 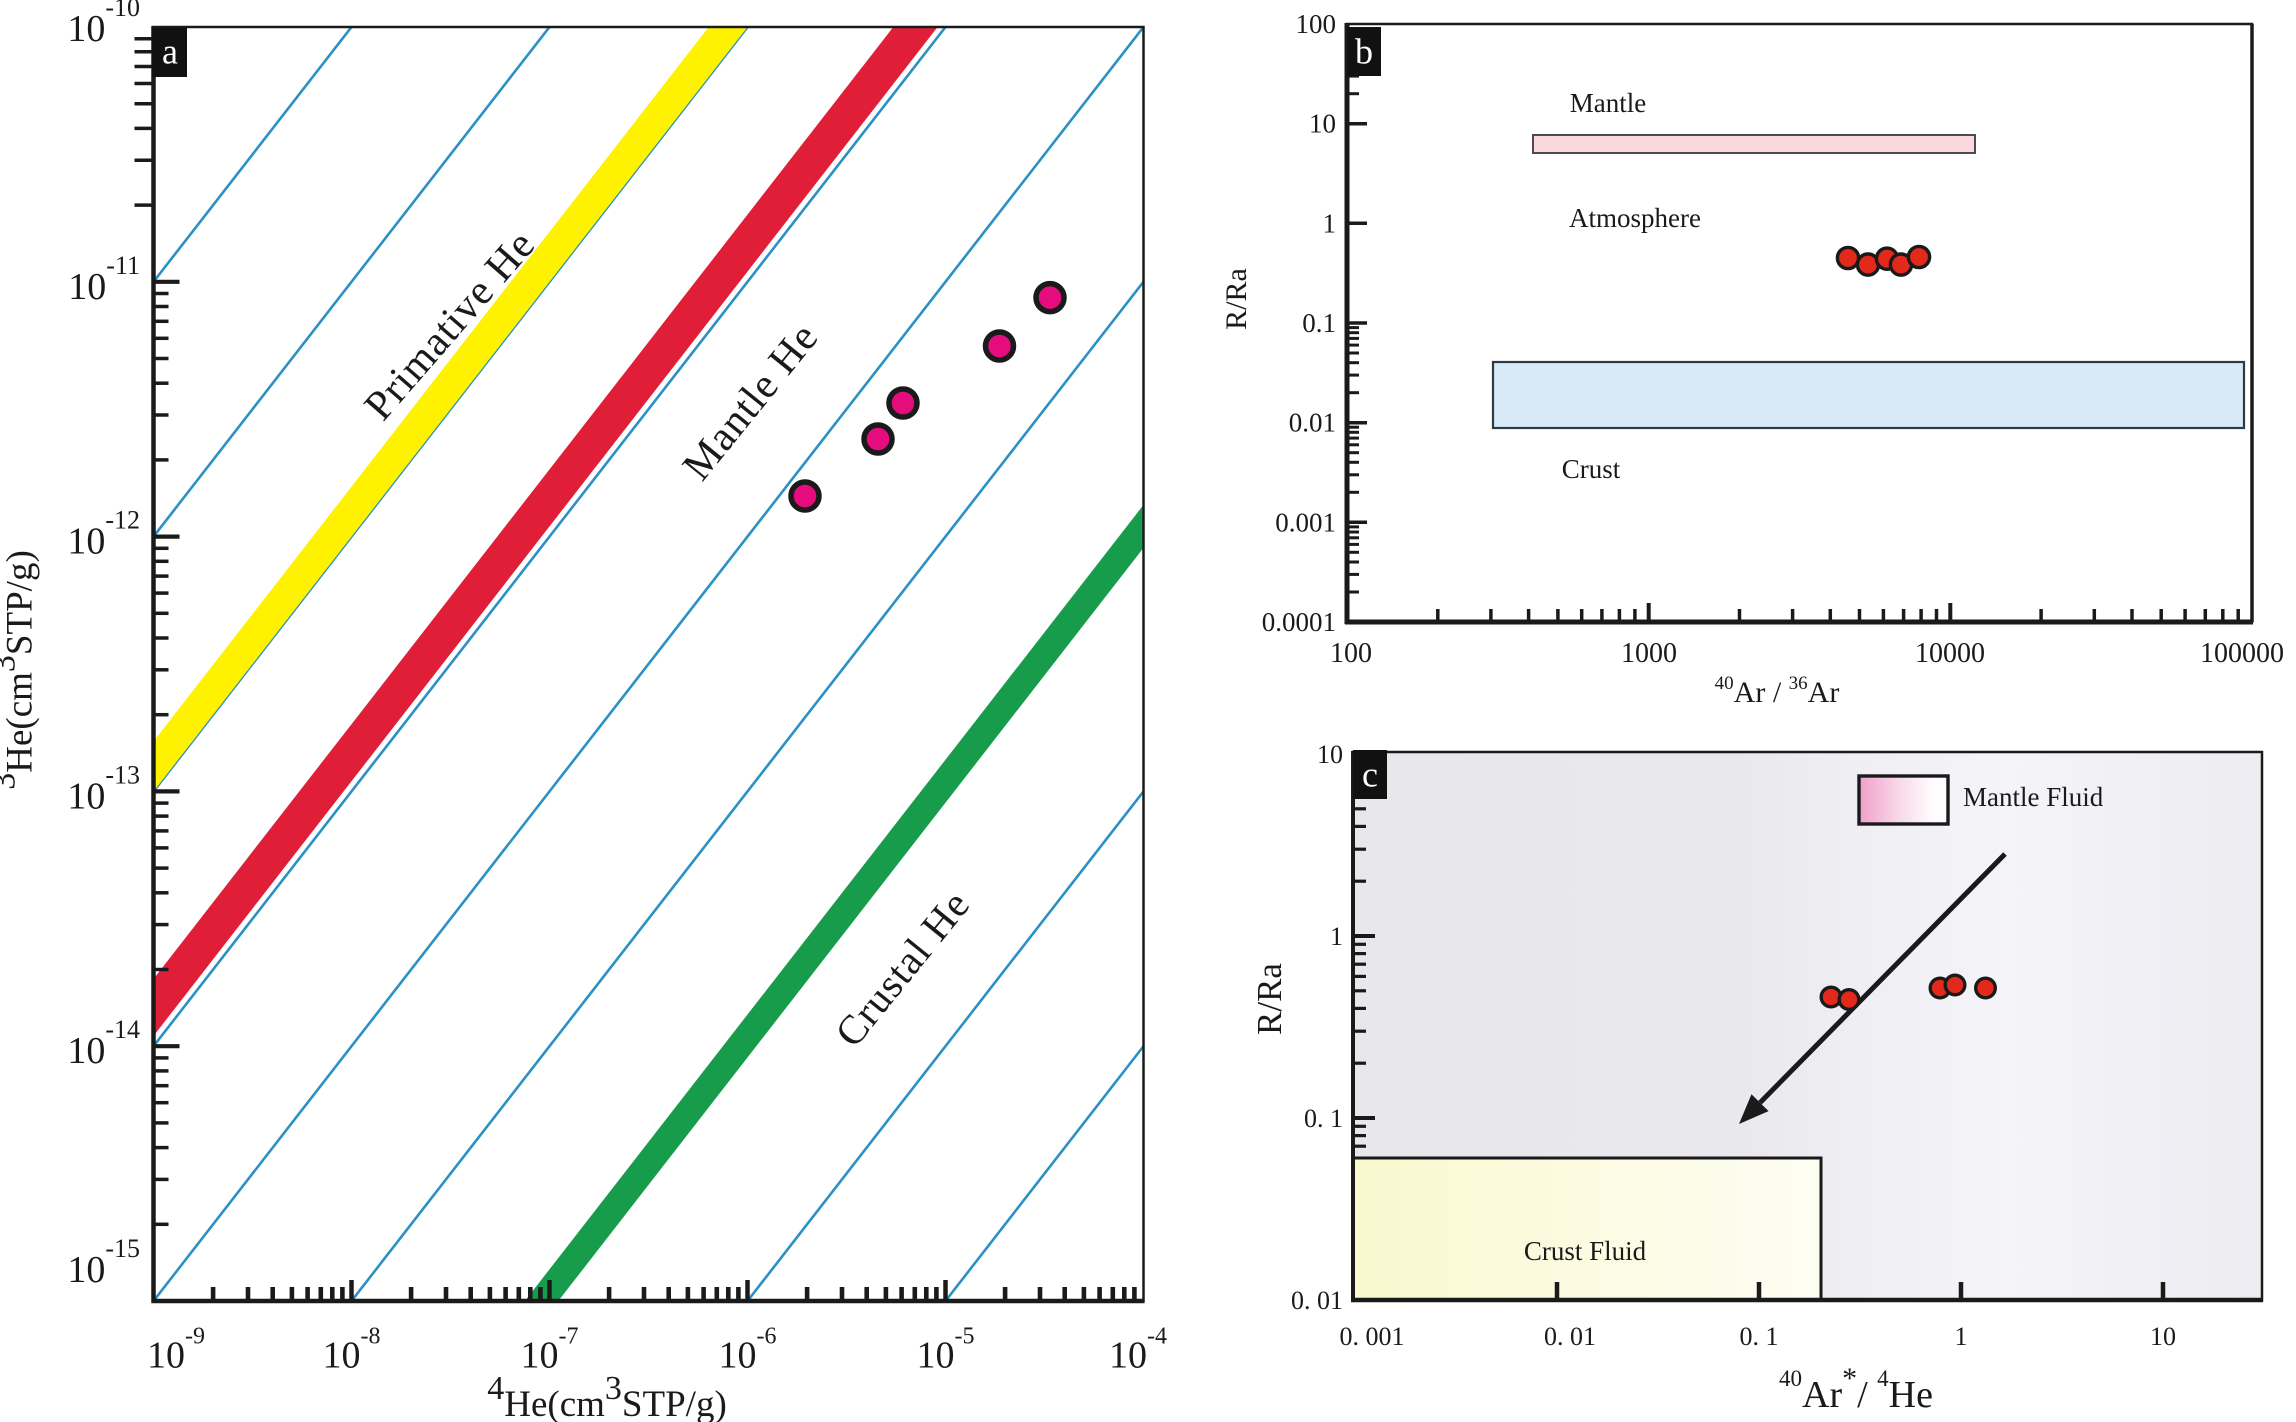 I want to click on svg-text: 1000, so click(x=1649, y=653).